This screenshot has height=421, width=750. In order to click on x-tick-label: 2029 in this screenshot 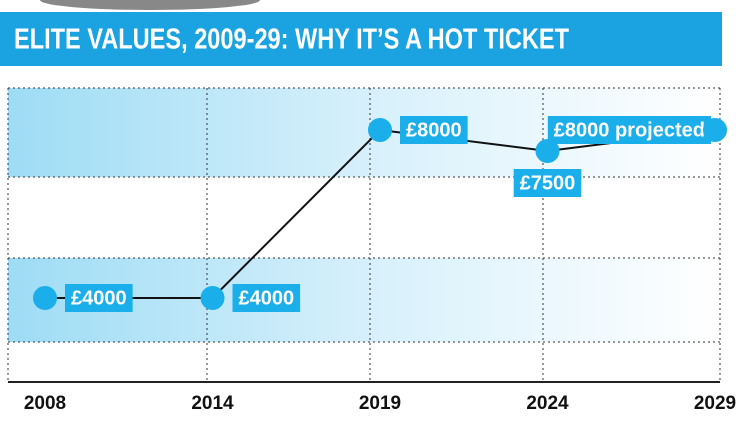, I will do `click(715, 403)`.